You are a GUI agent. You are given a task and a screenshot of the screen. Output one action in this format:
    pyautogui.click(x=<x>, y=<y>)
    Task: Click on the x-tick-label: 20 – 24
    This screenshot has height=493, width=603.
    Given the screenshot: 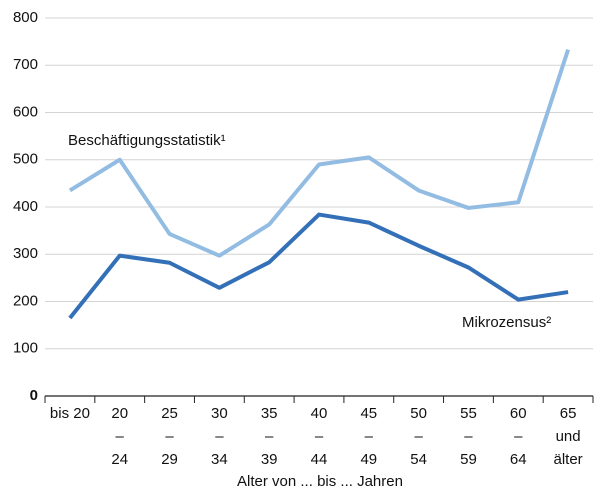 What is the action you would take?
    pyautogui.click(x=119, y=436)
    